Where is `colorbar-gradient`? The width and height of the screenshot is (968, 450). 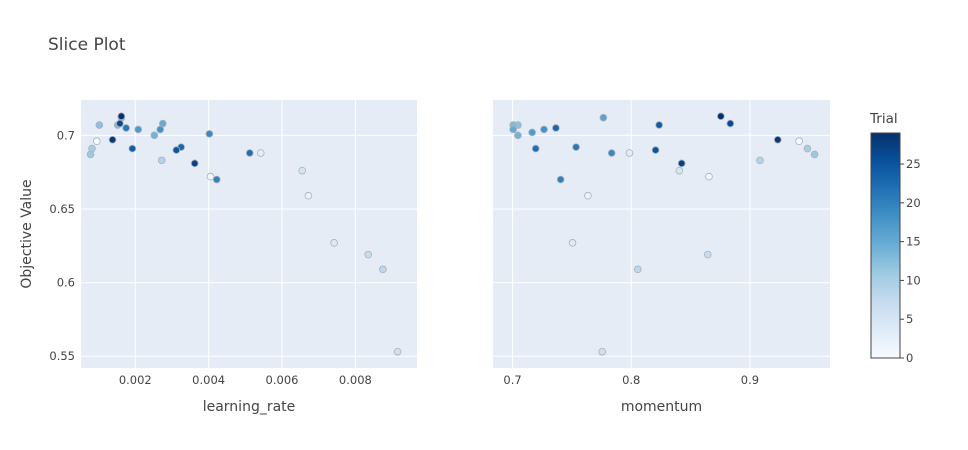 colorbar-gradient is located at coordinates (885, 245).